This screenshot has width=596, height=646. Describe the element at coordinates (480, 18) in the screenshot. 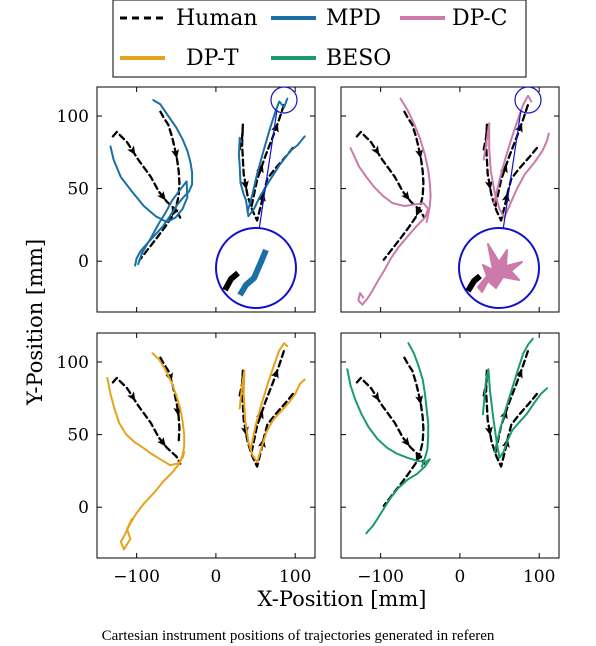

I see `legend-label-dpc: DP-C` at that location.